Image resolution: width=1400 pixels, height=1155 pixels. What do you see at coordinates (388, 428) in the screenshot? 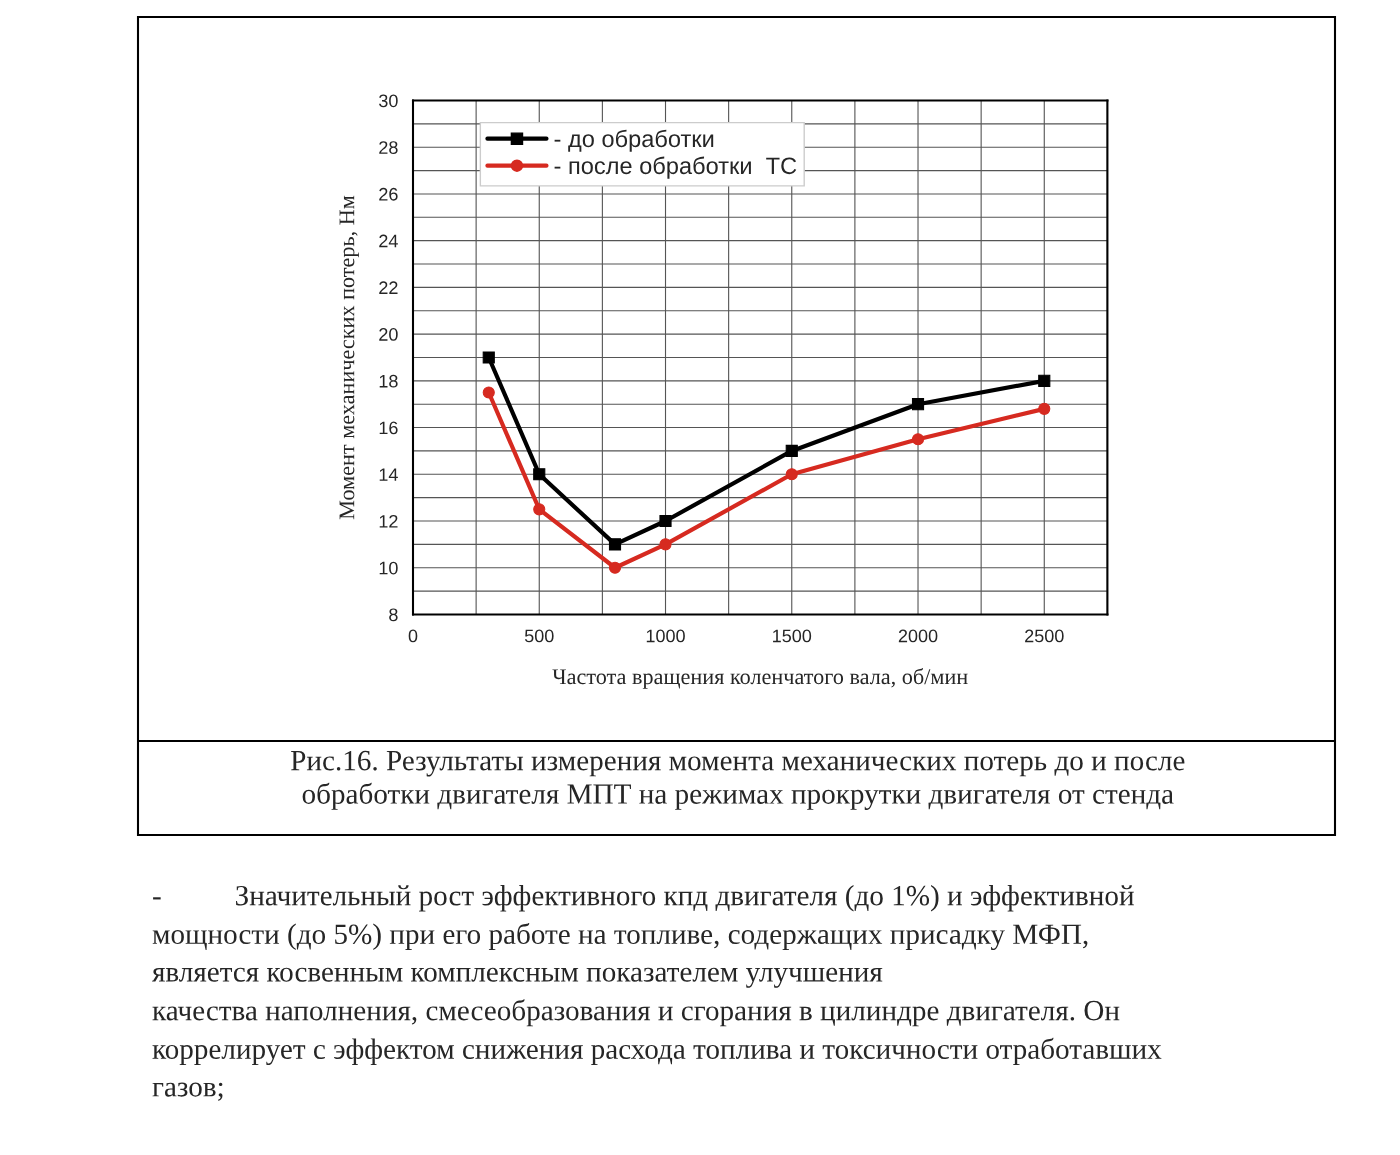
I see `y-tick-label: 16` at bounding box center [388, 428].